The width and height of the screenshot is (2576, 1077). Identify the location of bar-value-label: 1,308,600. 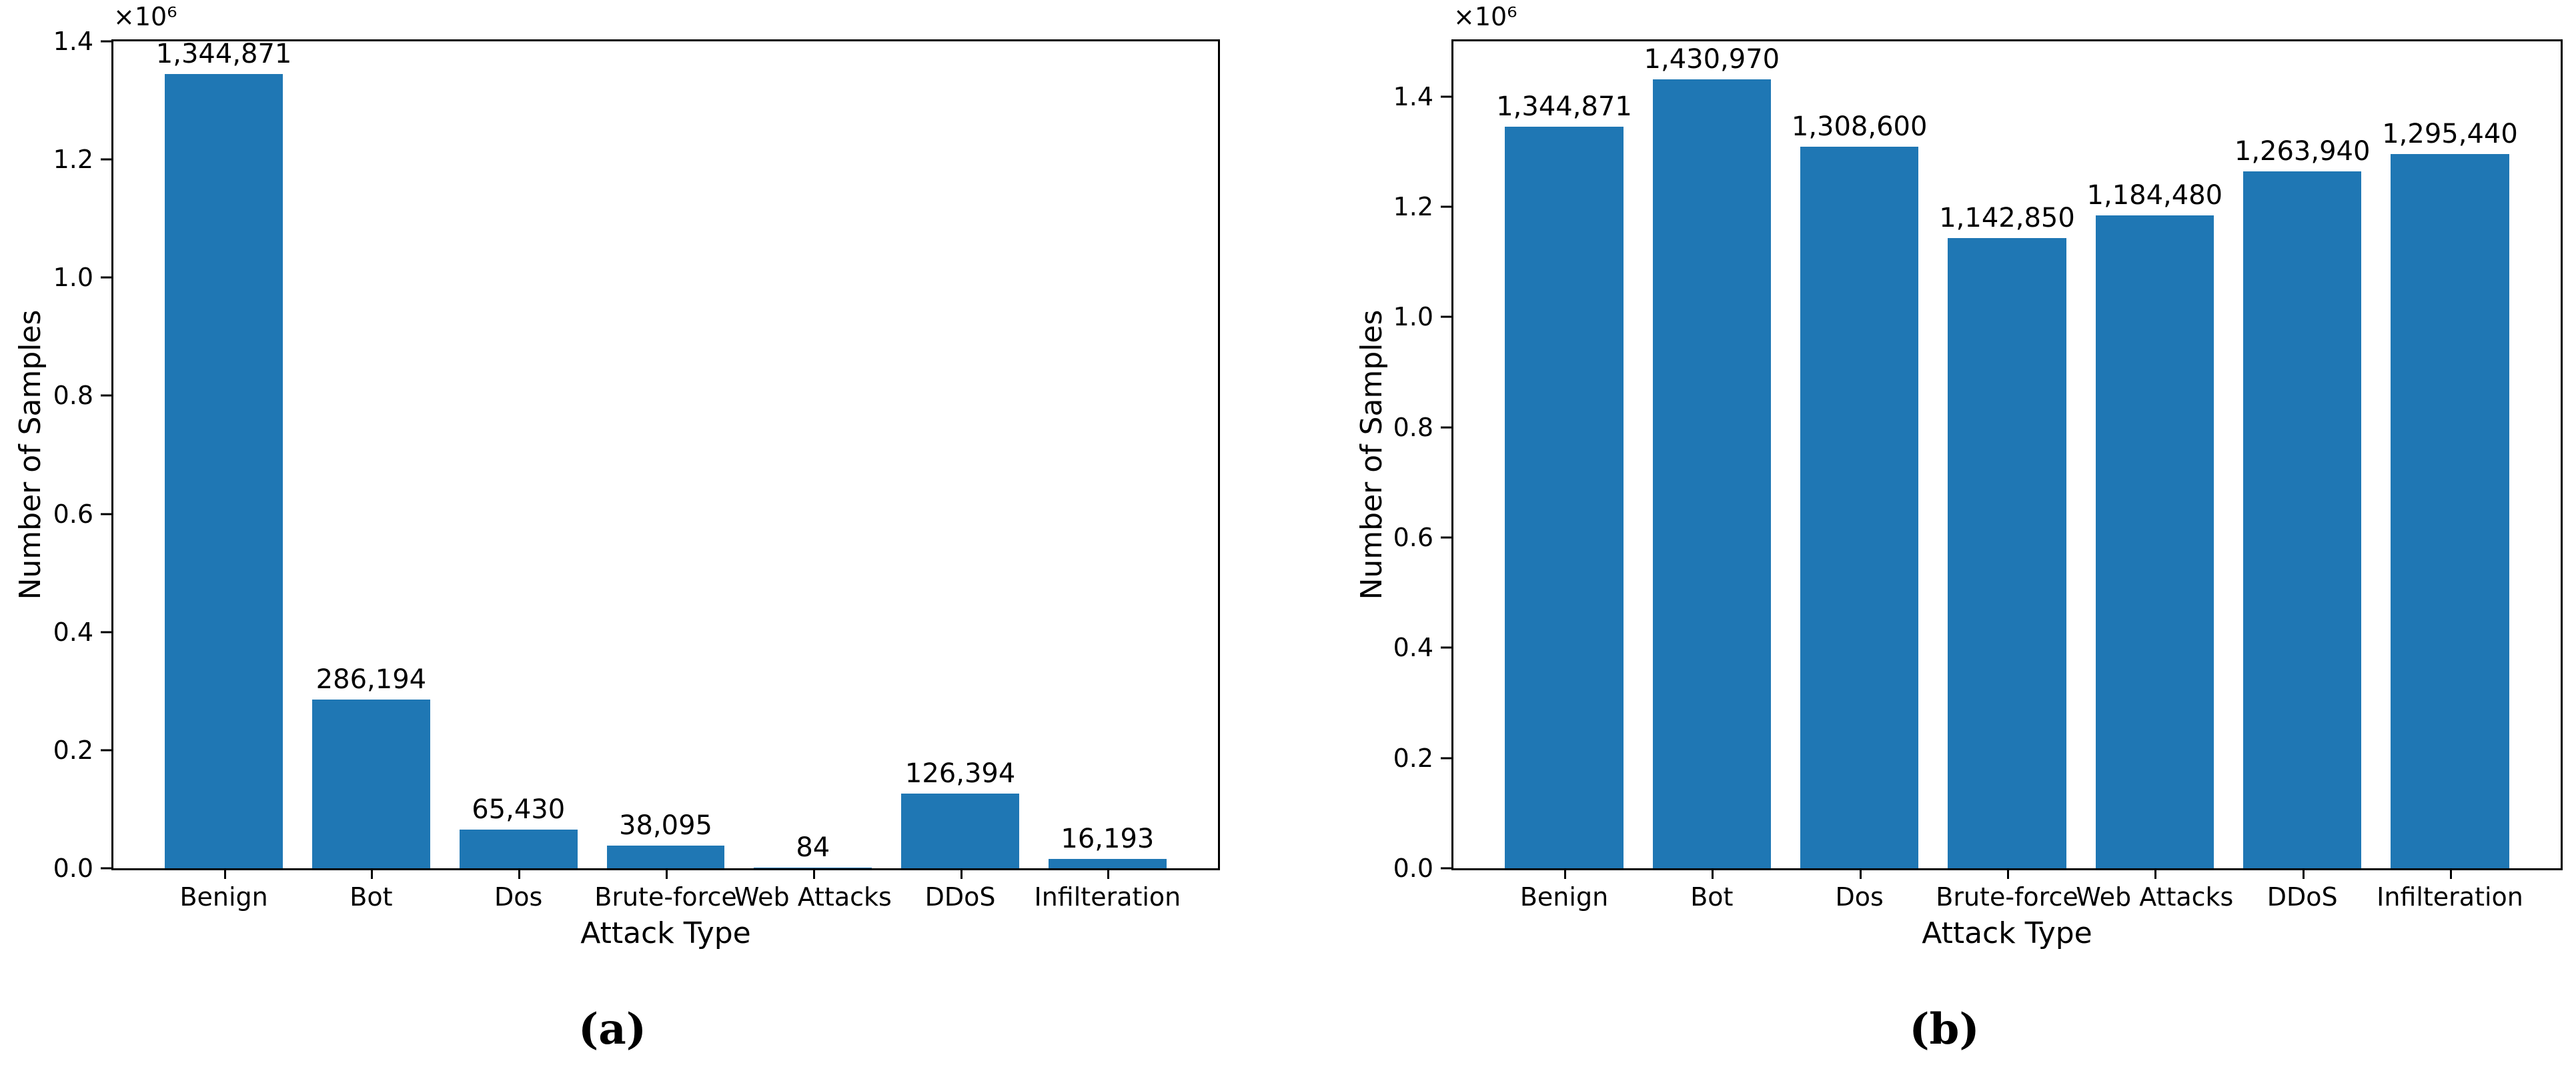
(1859, 126).